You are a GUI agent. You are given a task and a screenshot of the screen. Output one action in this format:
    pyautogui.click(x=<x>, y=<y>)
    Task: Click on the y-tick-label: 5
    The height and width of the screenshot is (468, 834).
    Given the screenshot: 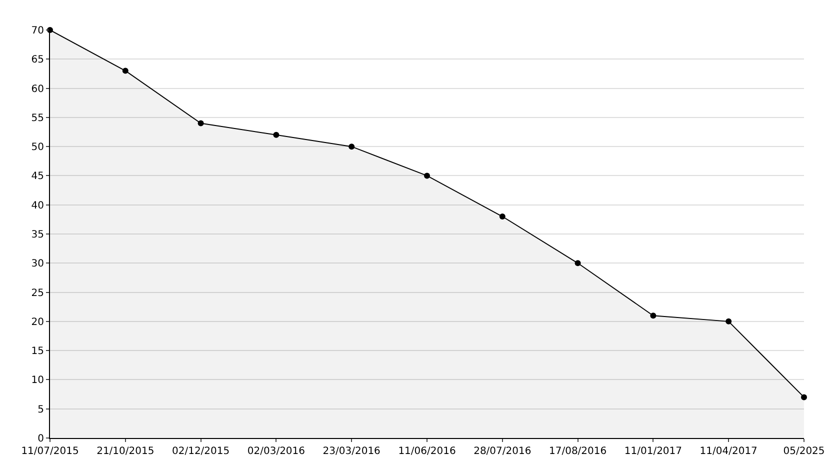 What is the action you would take?
    pyautogui.click(x=41, y=410)
    